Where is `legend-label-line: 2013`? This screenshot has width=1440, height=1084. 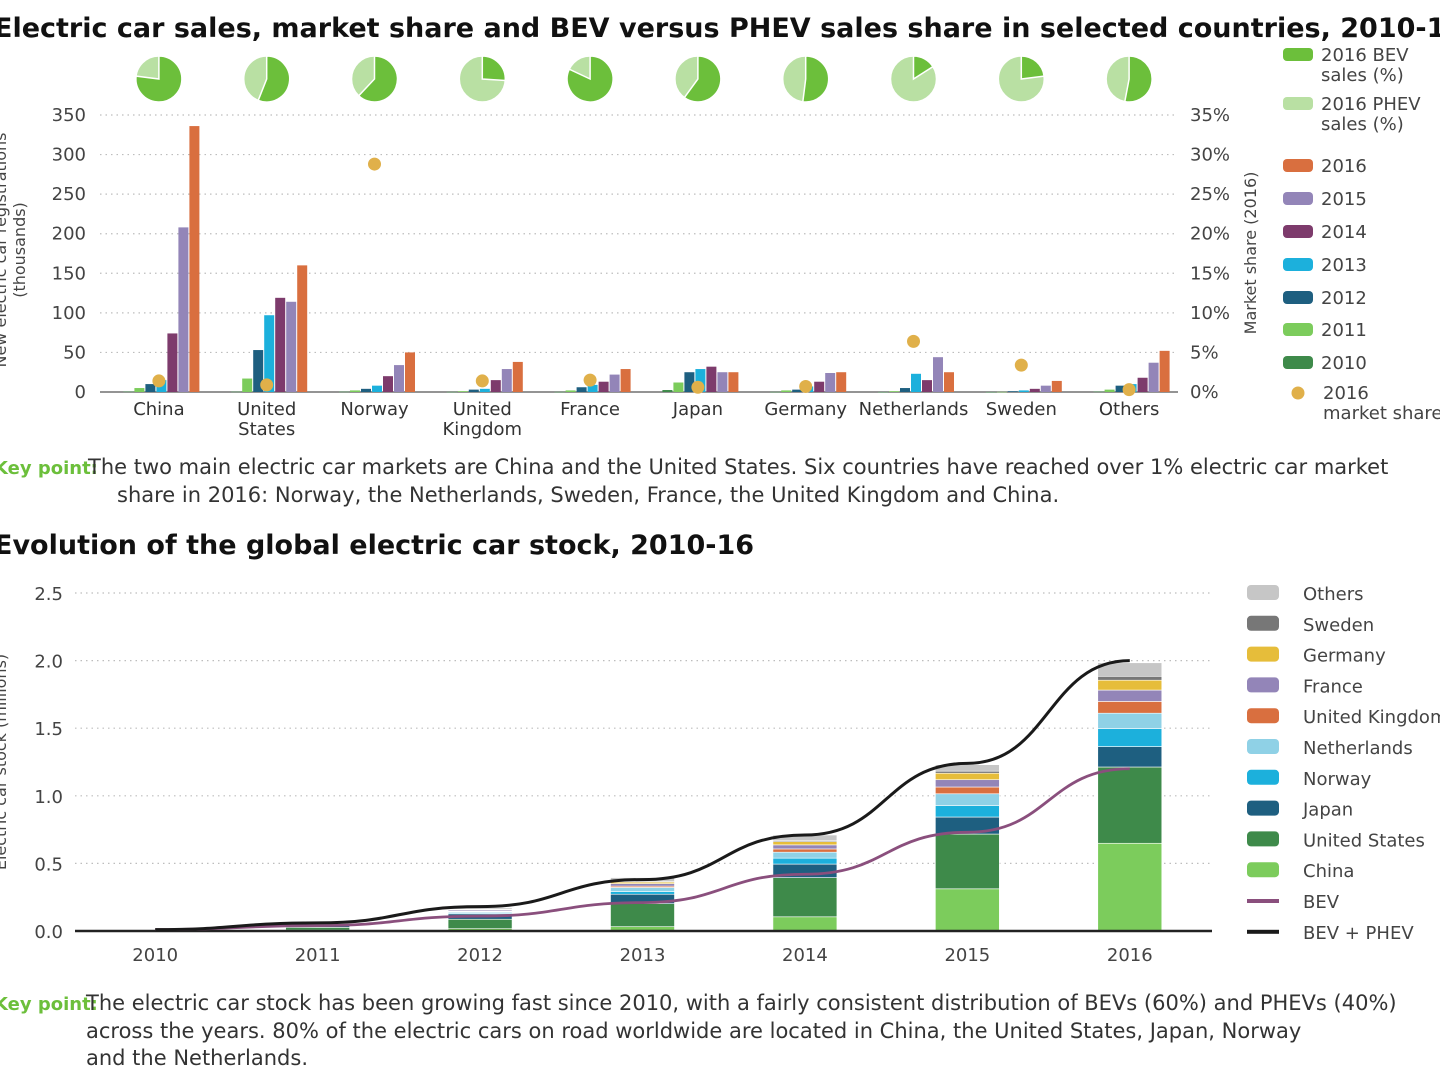 legend-label-line: 2013 is located at coordinates (1344, 265).